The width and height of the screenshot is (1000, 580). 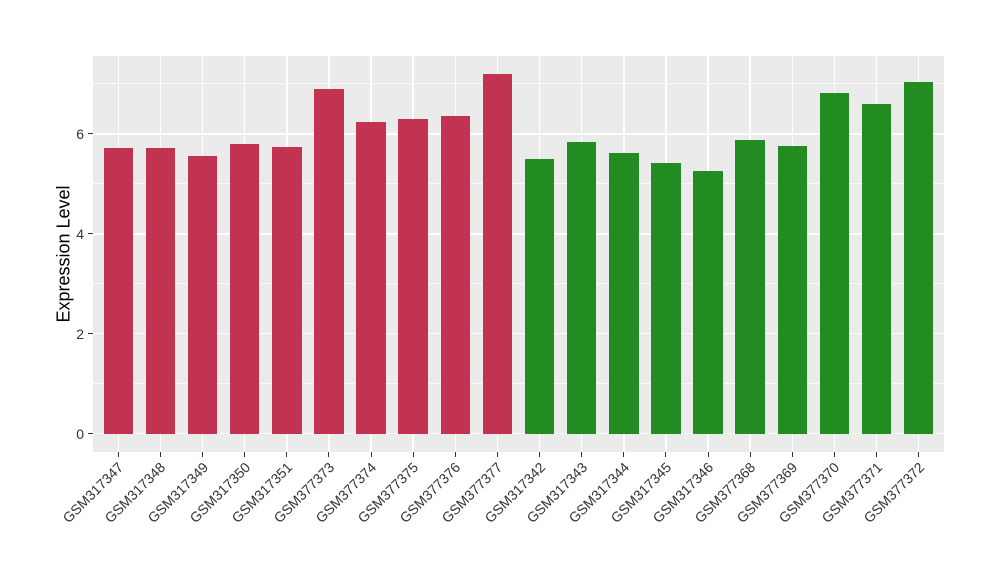 I want to click on y-tick-label: 2, so click(x=80, y=333).